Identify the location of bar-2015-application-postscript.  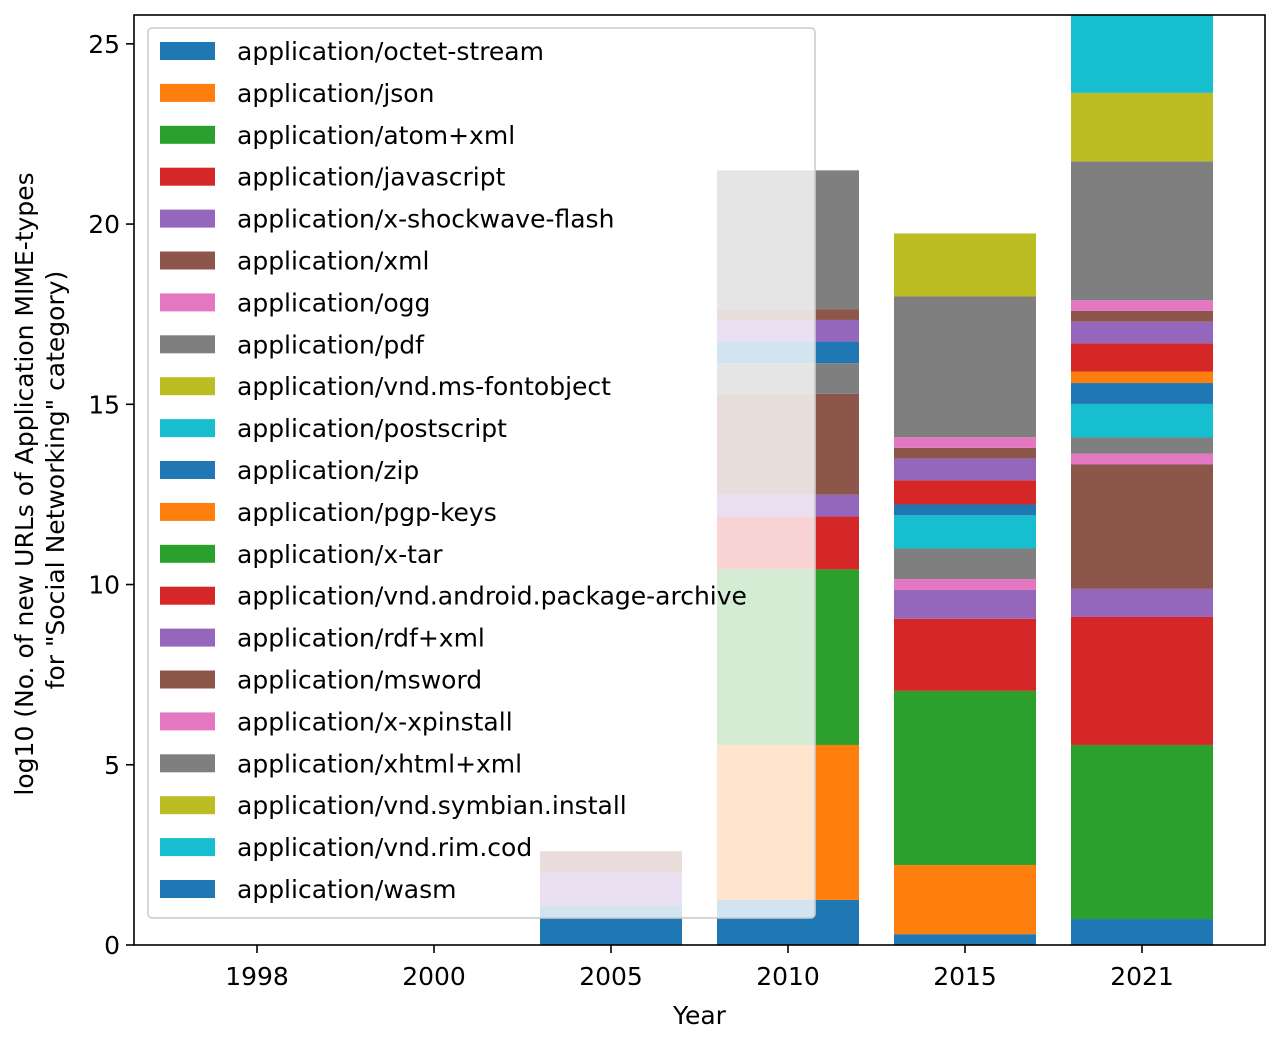
(965, 532).